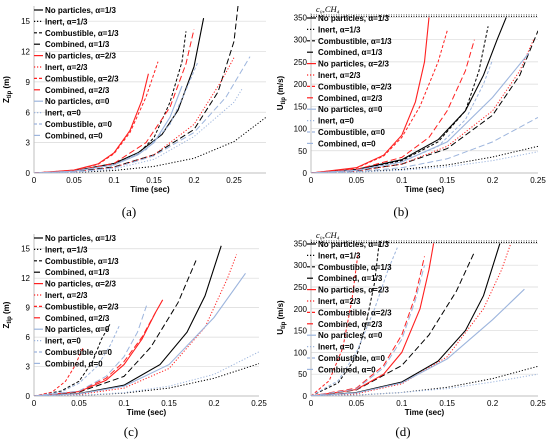  Describe the element at coordinates (400, 211) in the screenshot. I see `panel-caption: (b)` at that location.